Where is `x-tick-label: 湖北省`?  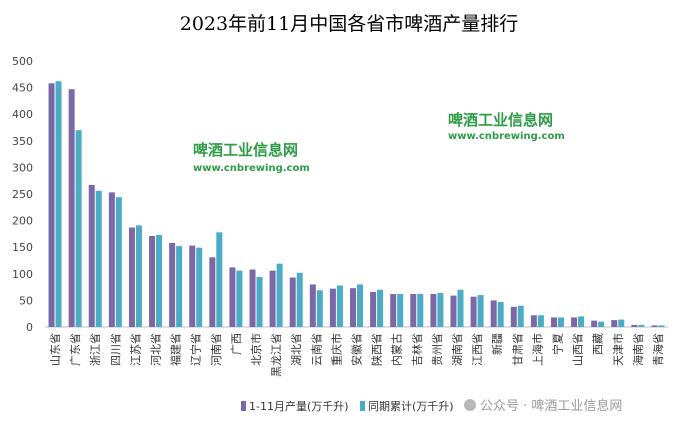 x-tick-label: 湖北省 is located at coordinates (296, 349).